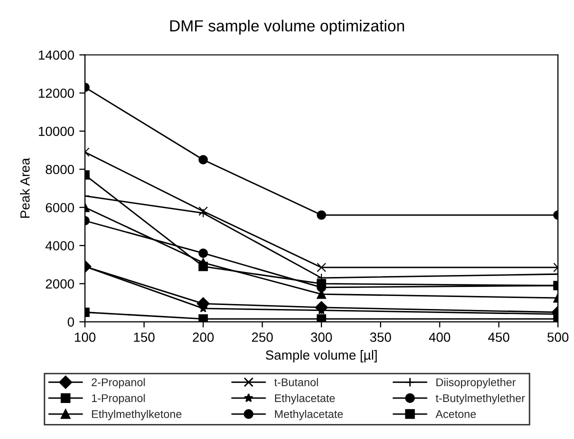 This screenshot has width=574, height=439. I want to click on y-tick-label: 4000, so click(59, 245).